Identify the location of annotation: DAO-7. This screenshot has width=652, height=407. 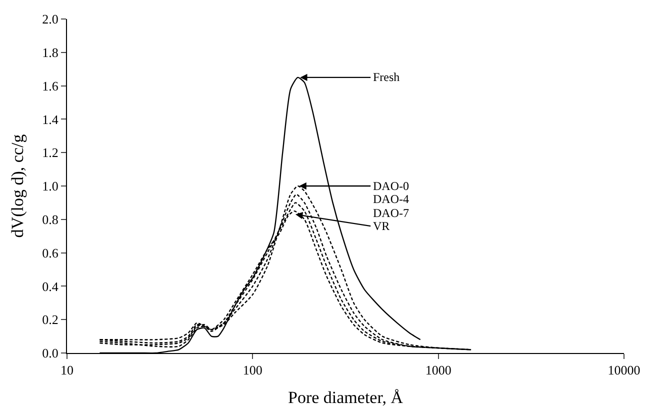
(391, 213).